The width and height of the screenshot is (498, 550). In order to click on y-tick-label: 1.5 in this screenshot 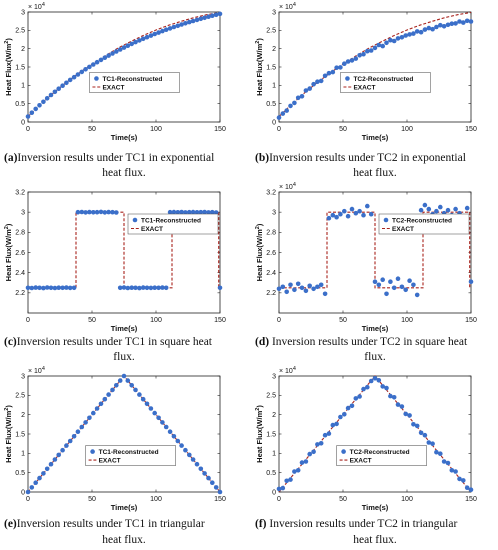, I will do `click(271, 434)`.